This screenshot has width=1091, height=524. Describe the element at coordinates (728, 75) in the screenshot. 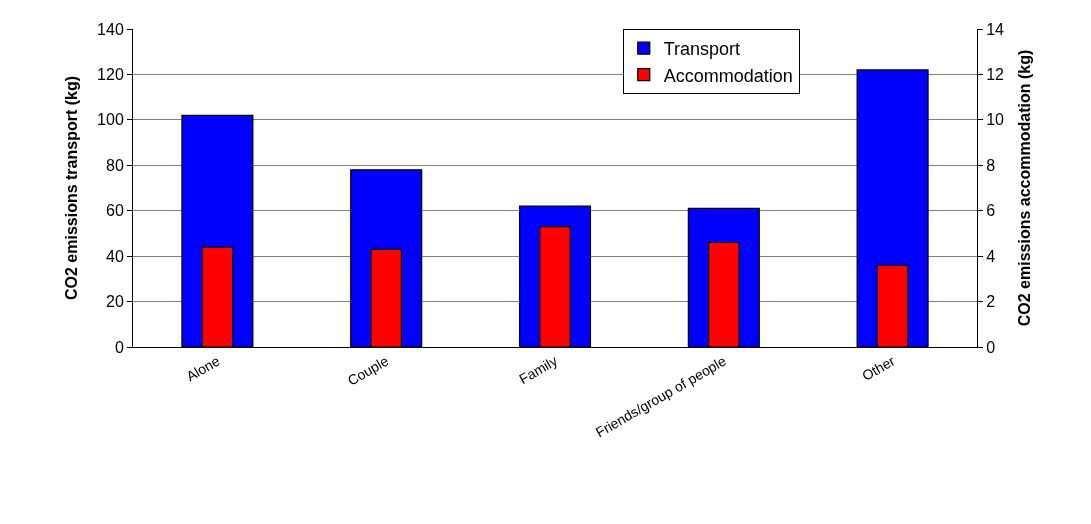

I see `legend-label: Accommodation` at that location.